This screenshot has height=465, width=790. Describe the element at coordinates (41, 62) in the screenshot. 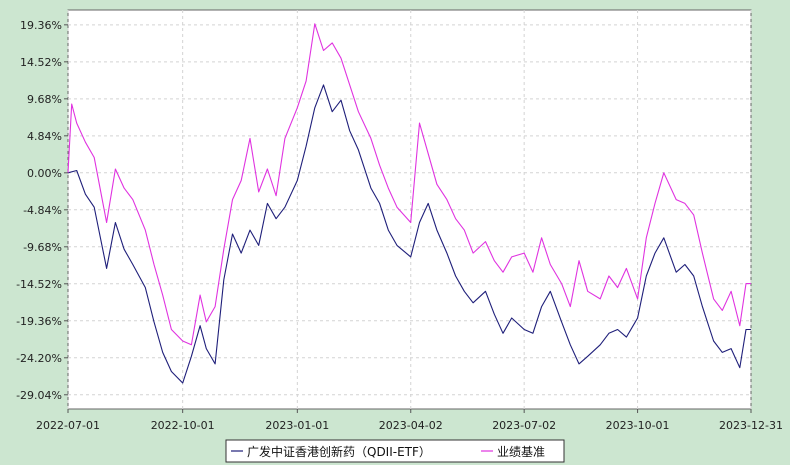

I see `y-tick-label: 14.52%` at that location.